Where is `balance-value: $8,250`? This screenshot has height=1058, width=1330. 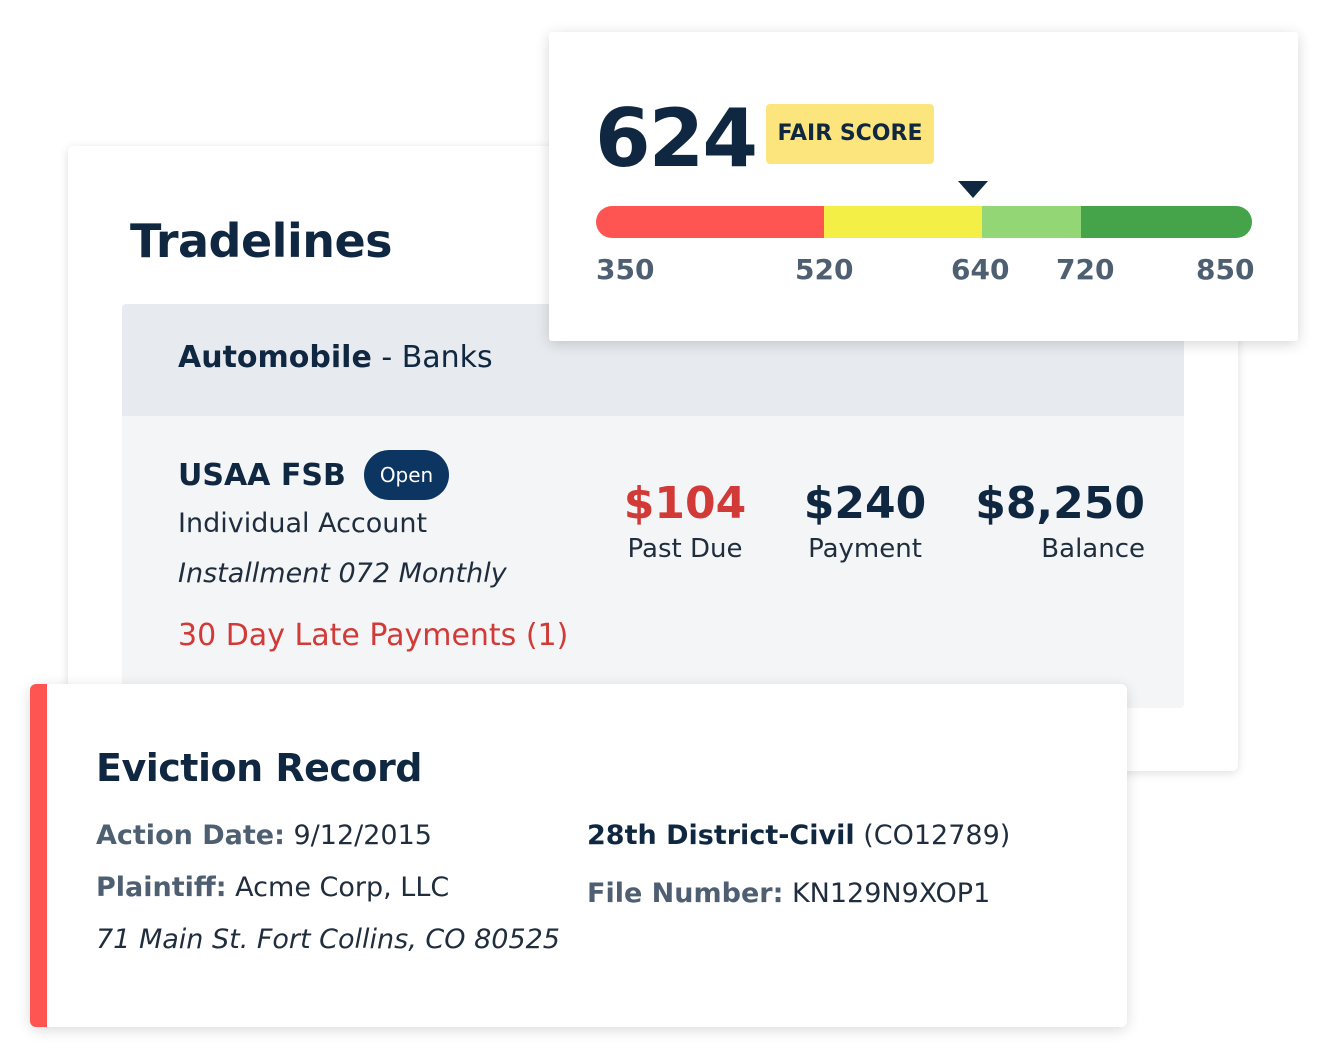 balance-value: $8,250 is located at coordinates (1060, 503).